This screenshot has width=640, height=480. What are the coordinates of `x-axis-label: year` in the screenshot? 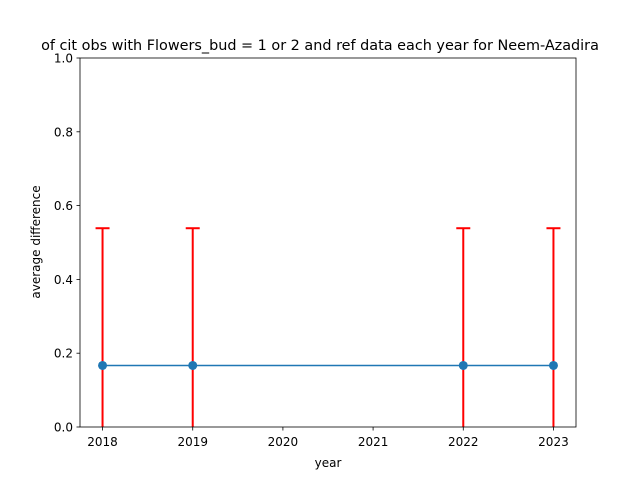 It's located at (328, 463).